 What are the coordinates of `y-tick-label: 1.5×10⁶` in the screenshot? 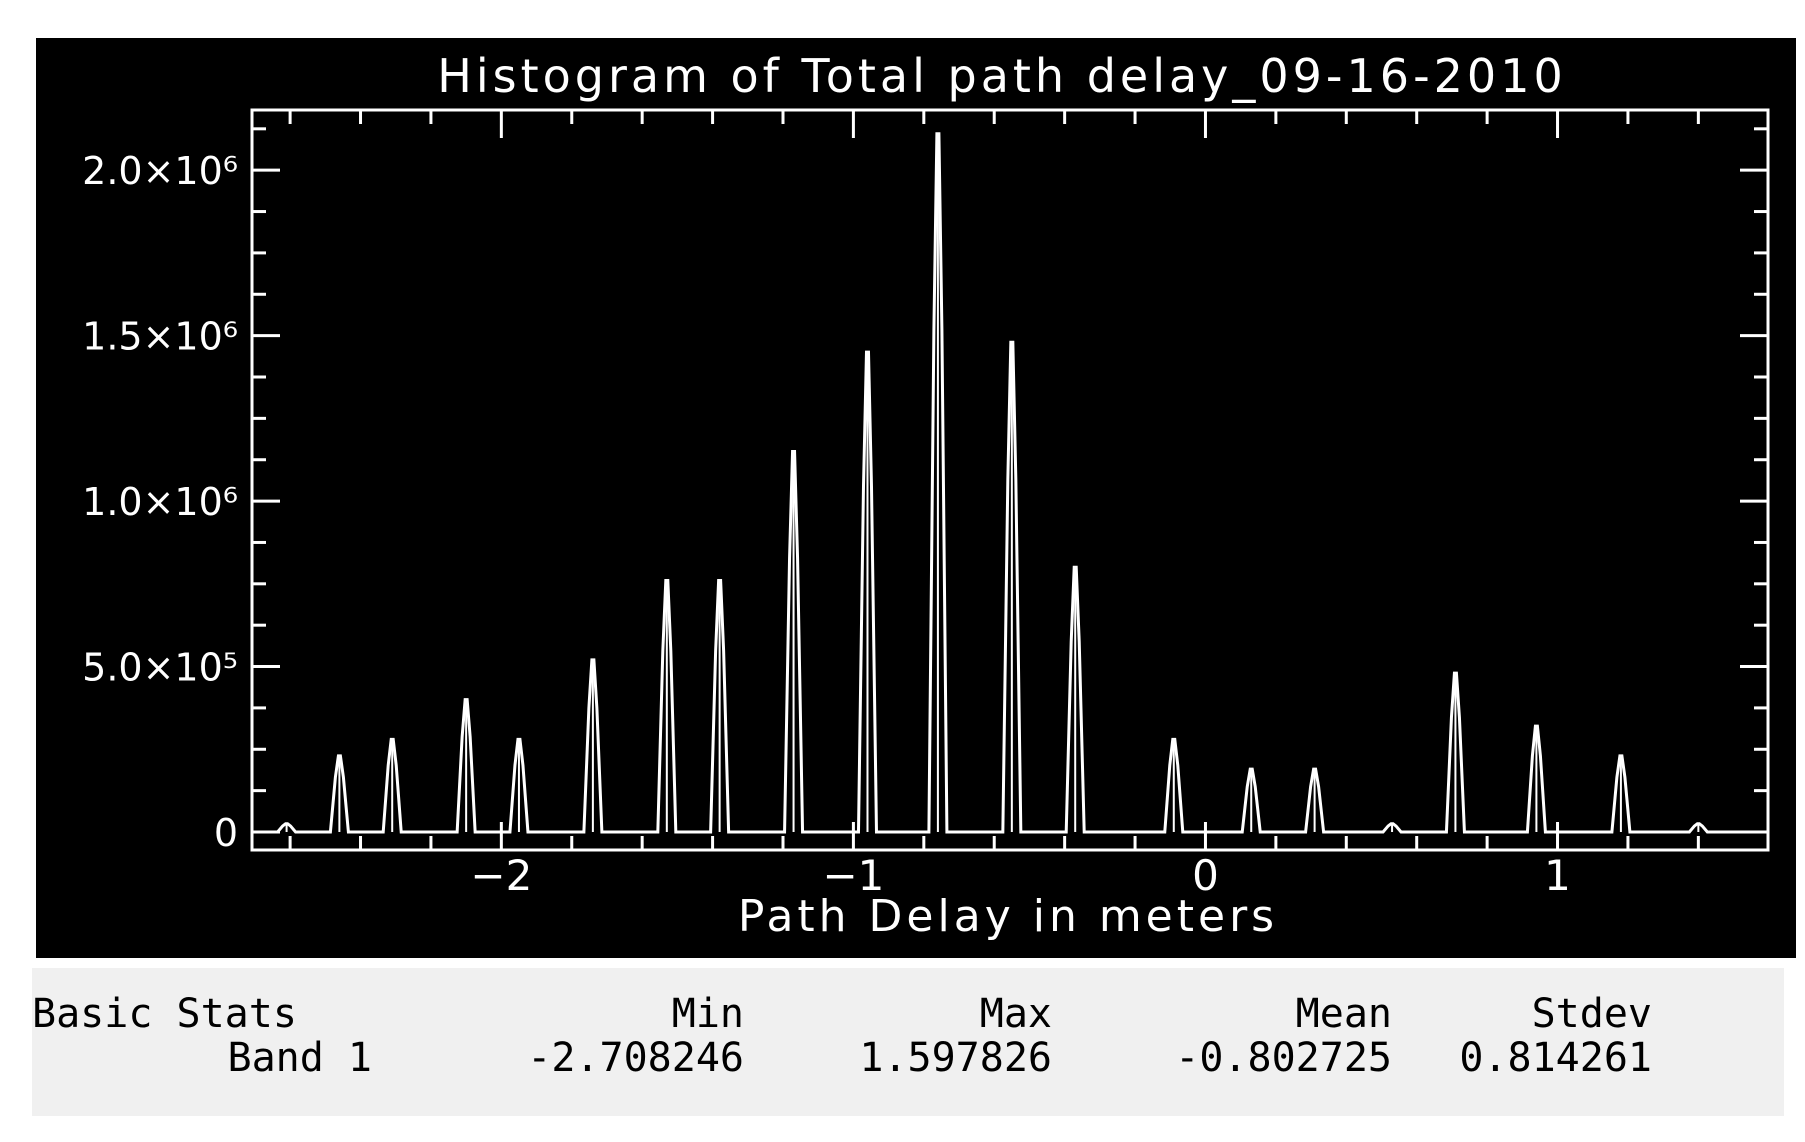 It's located at (160, 337).